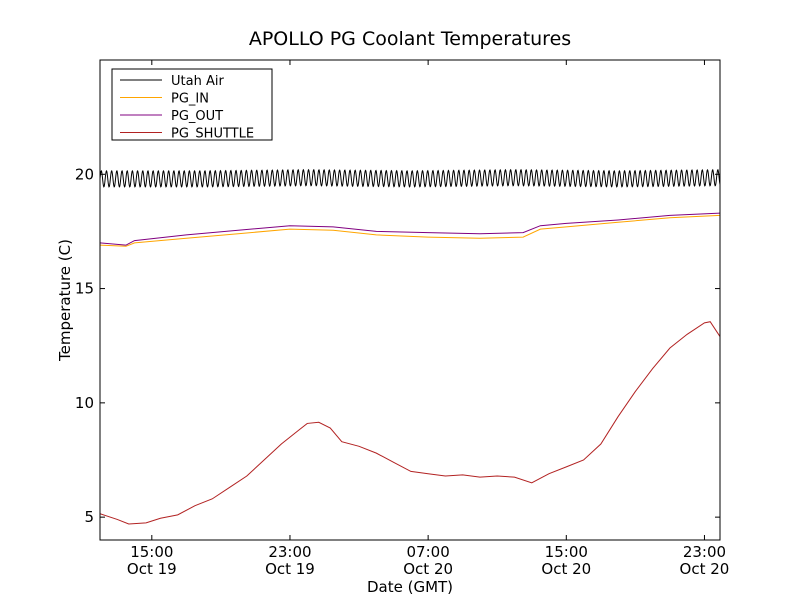 The image size is (800, 604). I want to click on chart-title: APOLLO PG Coolant Temperatures, so click(410, 39).